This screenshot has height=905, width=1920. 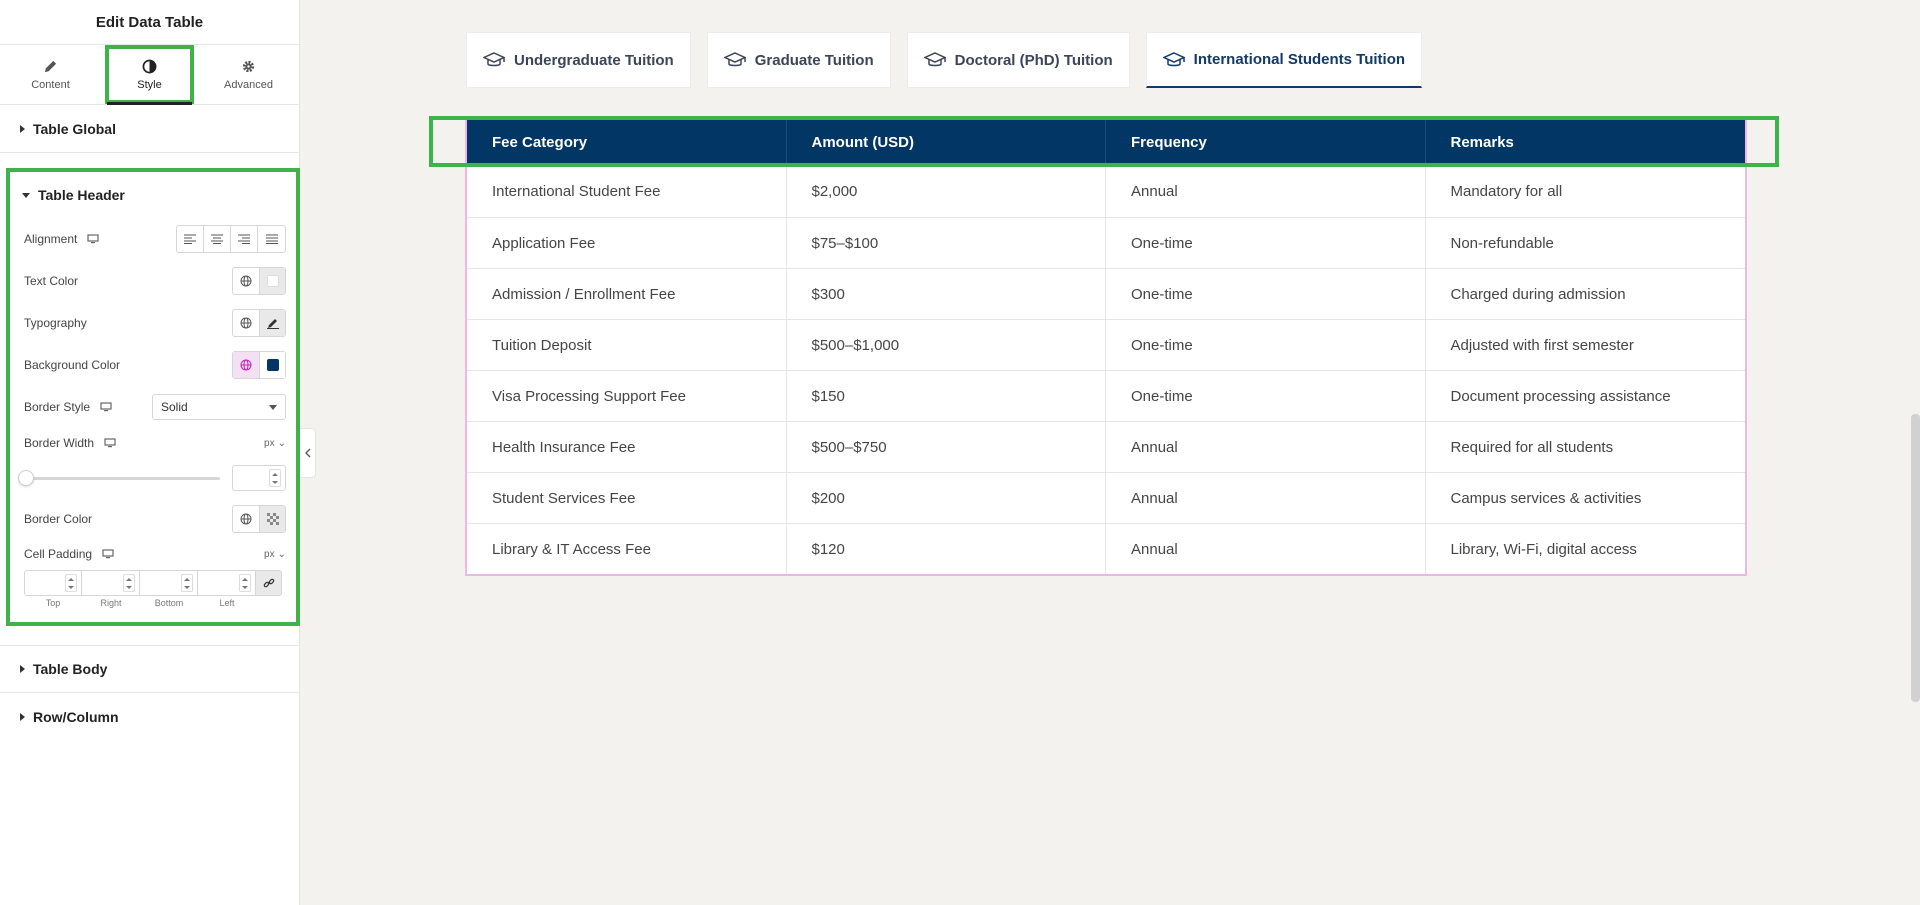 What do you see at coordinates (150, 669) in the screenshot?
I see `section-table-body: Table Body` at bounding box center [150, 669].